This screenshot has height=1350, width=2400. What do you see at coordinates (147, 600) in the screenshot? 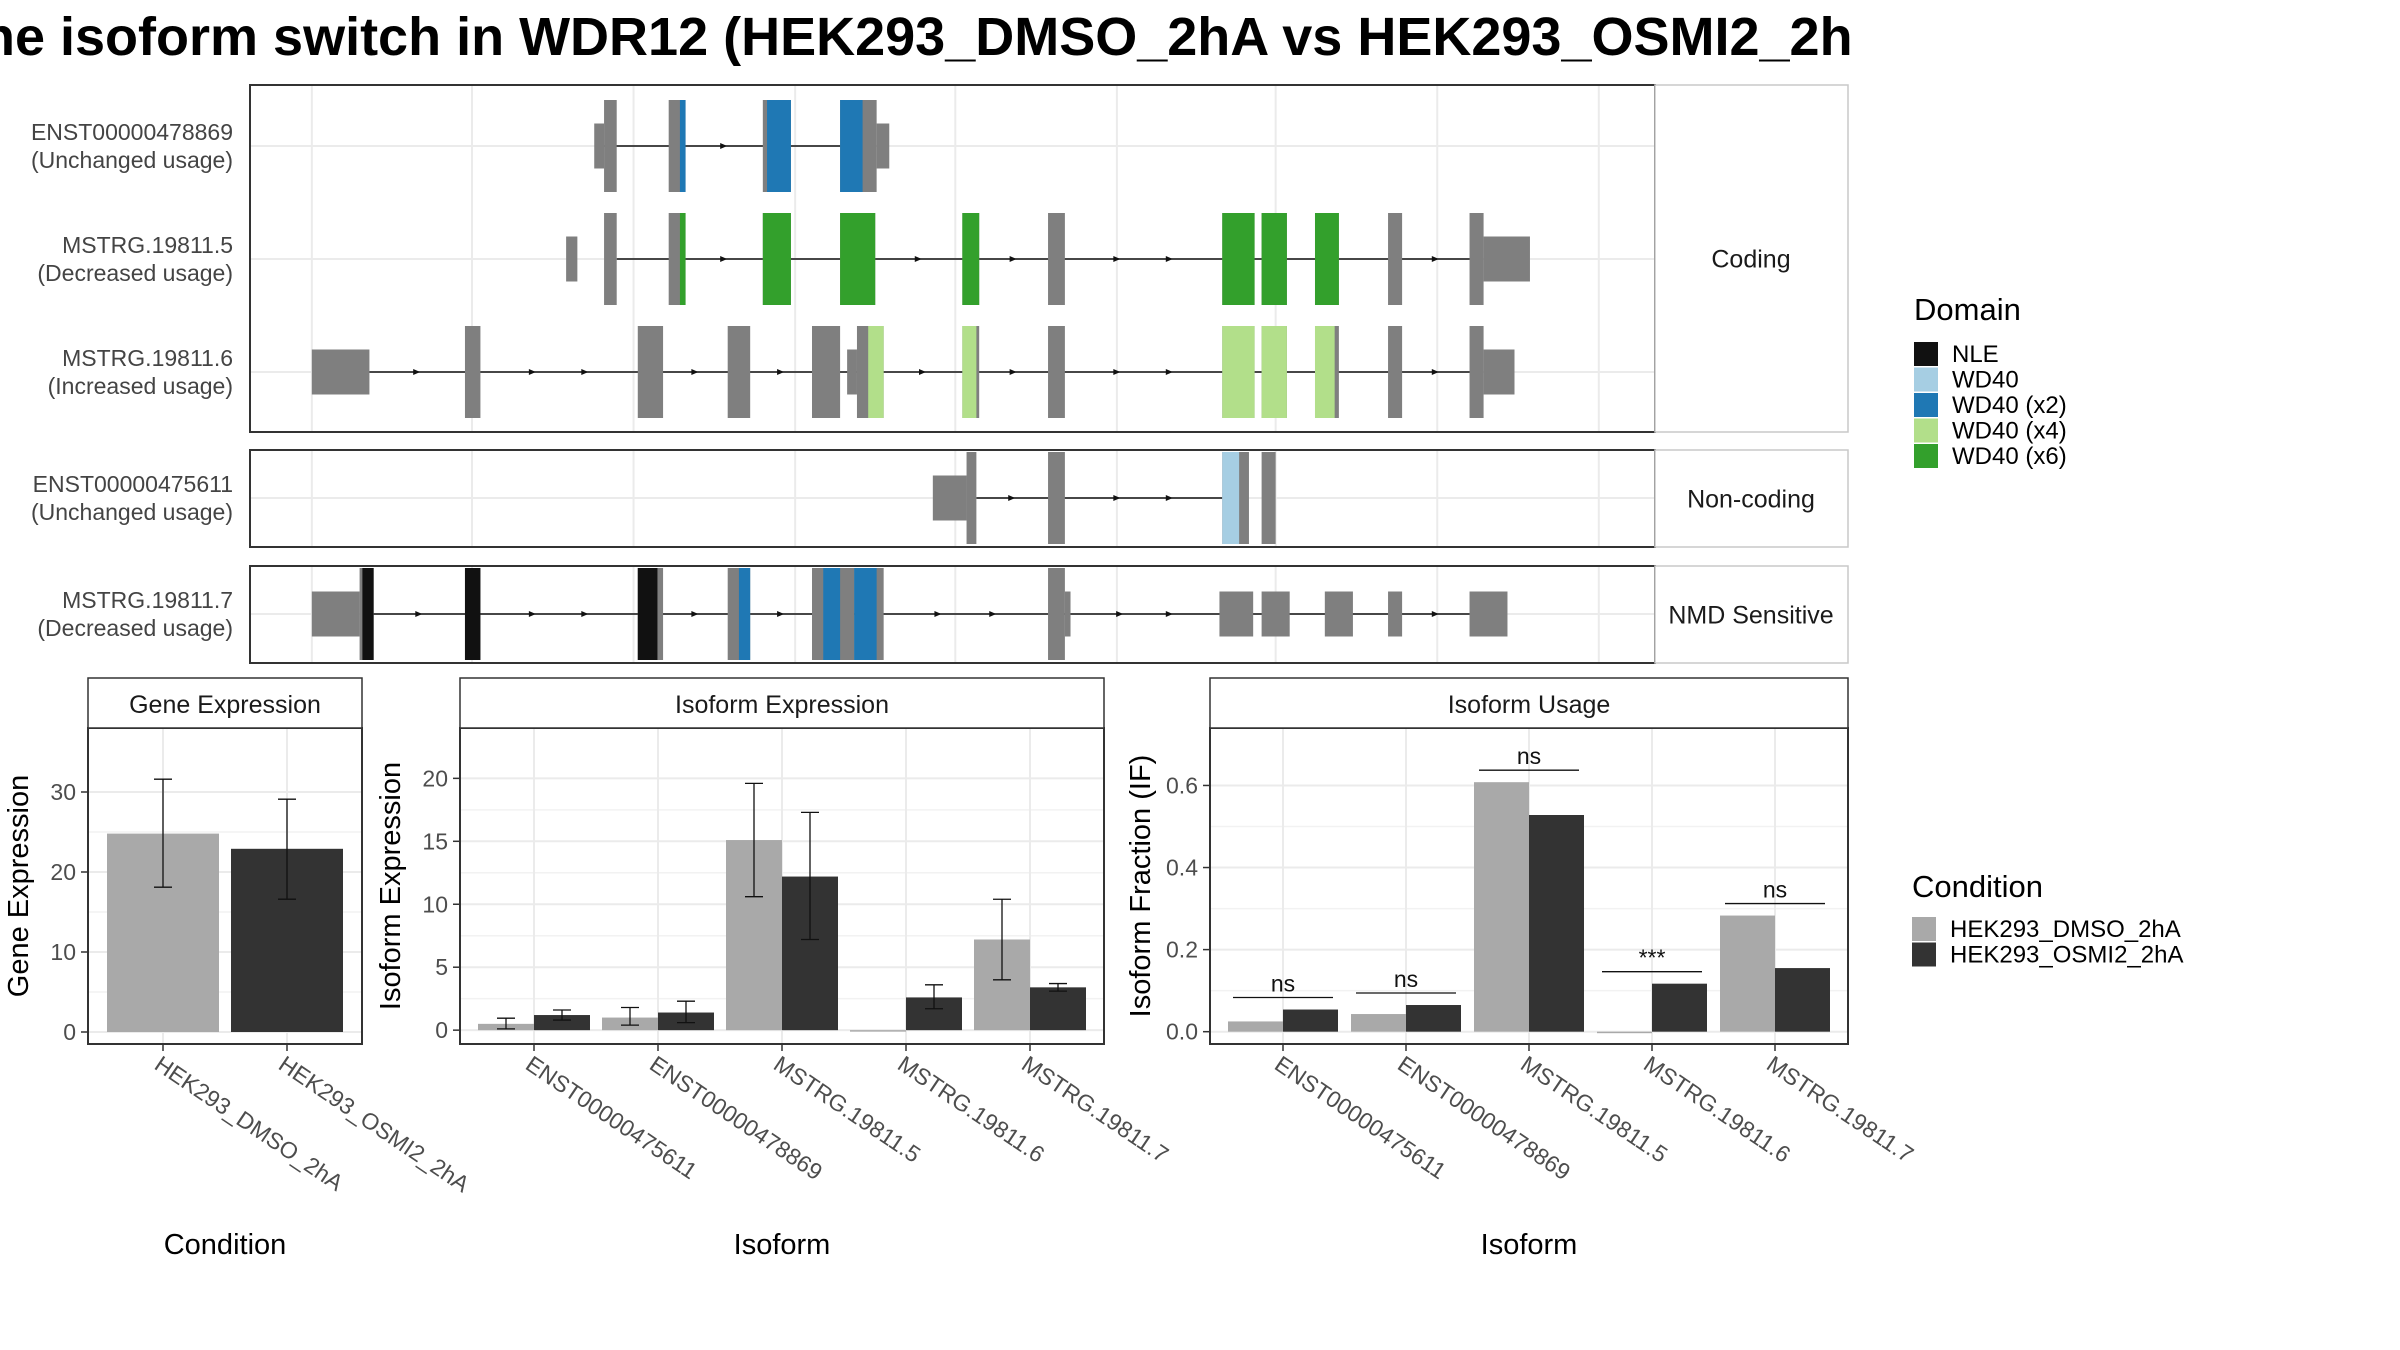
I see `isoform-id-label: MSTRG.19811.7` at bounding box center [147, 600].